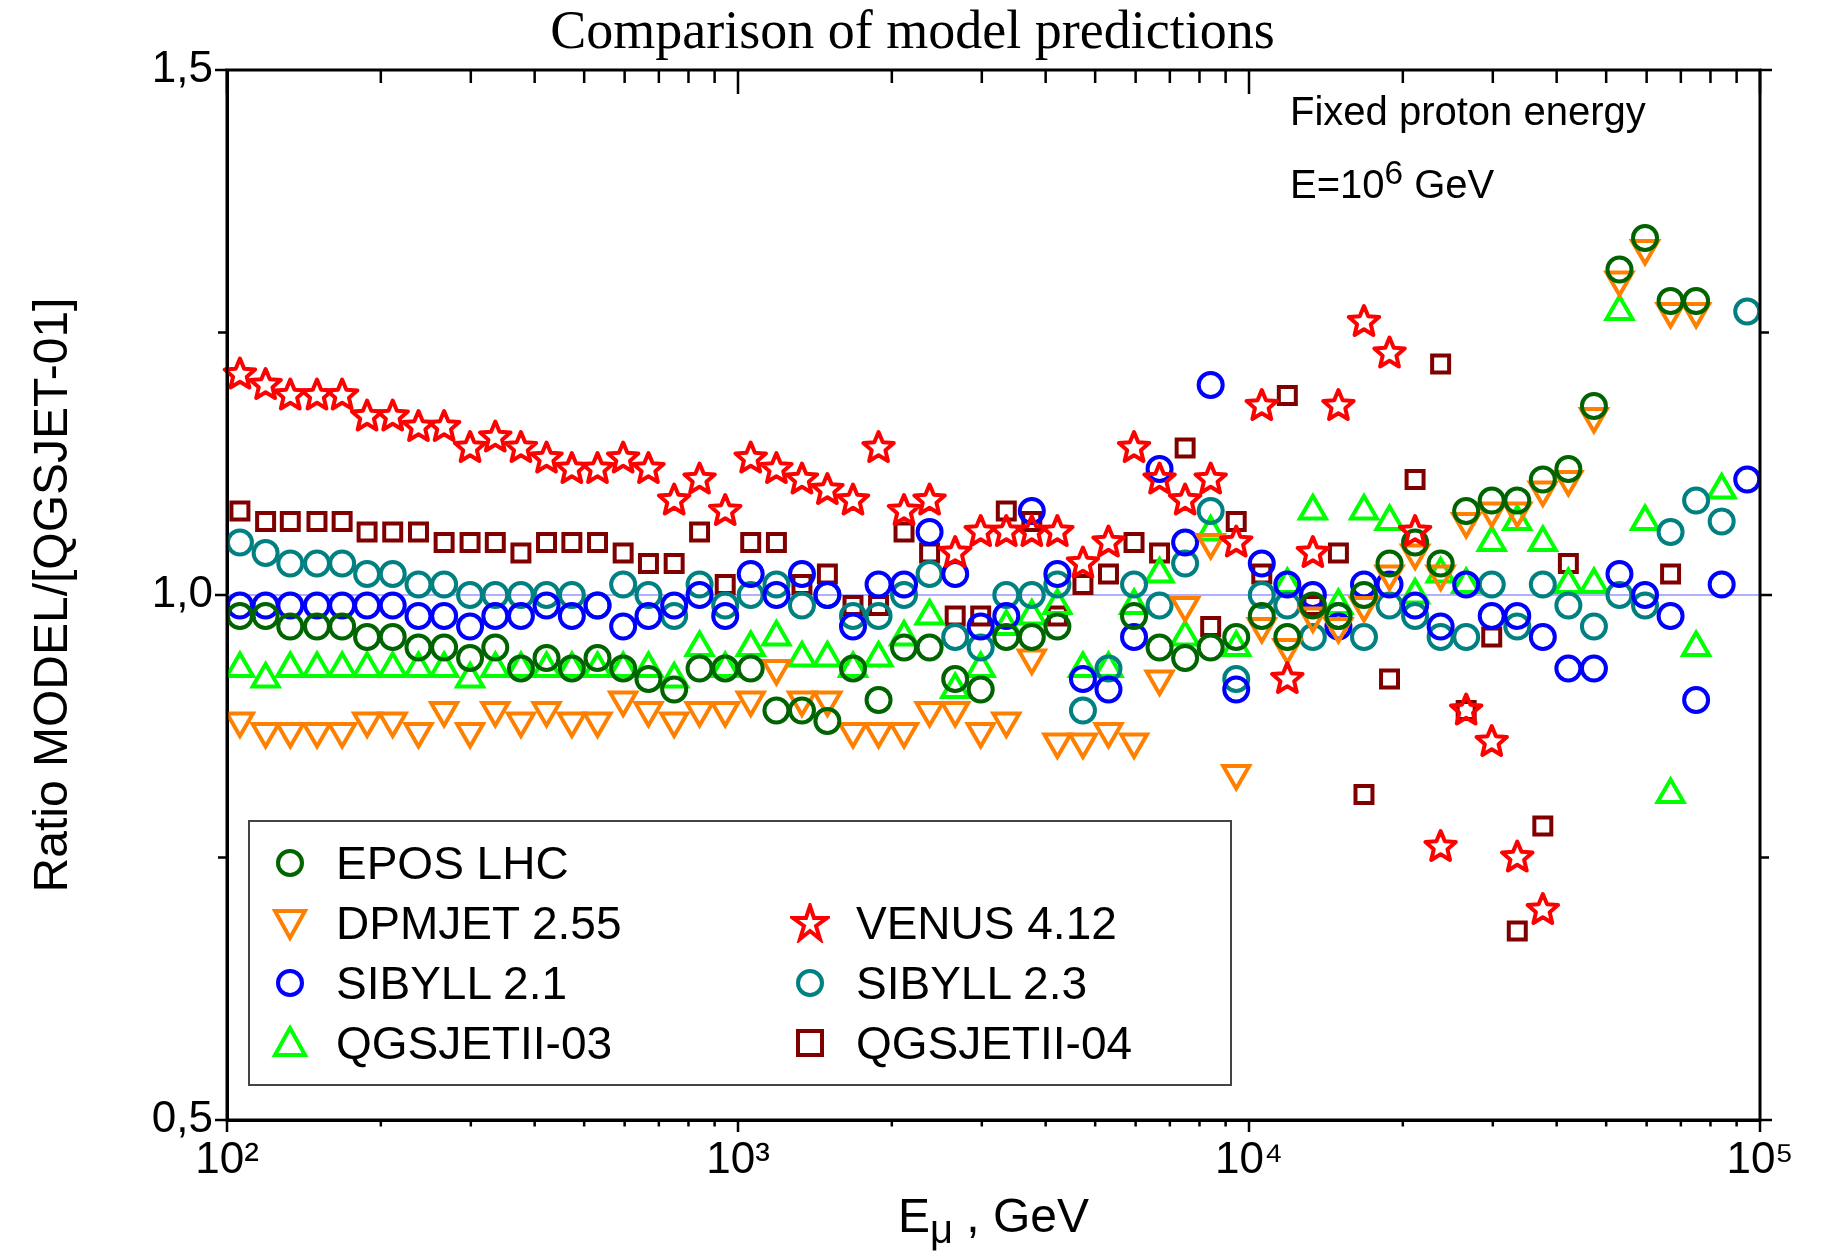 The height and width of the screenshot is (1260, 1825). Describe the element at coordinates (1393, 181) in the screenshot. I see `annotation: E=10$^{6}$ GeV` at that location.